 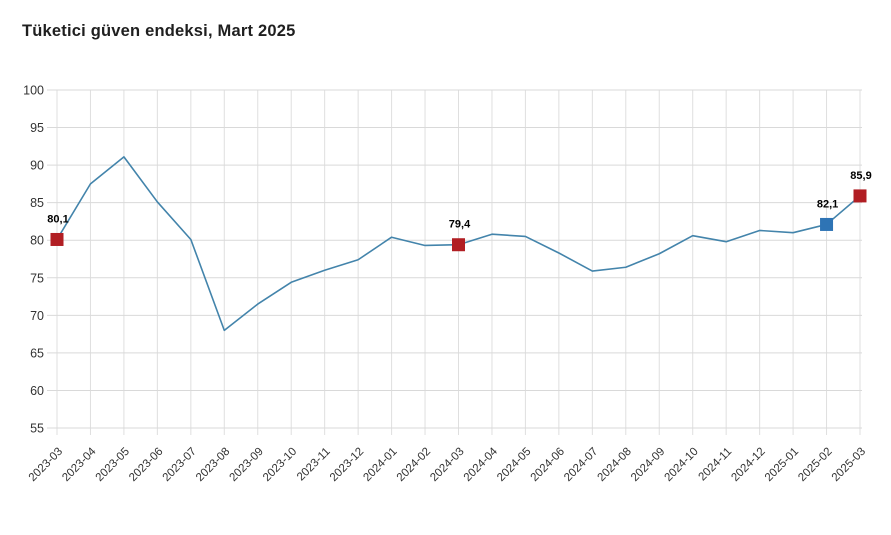 I want to click on x-tick-label: 2024-02, so click(x=414, y=465).